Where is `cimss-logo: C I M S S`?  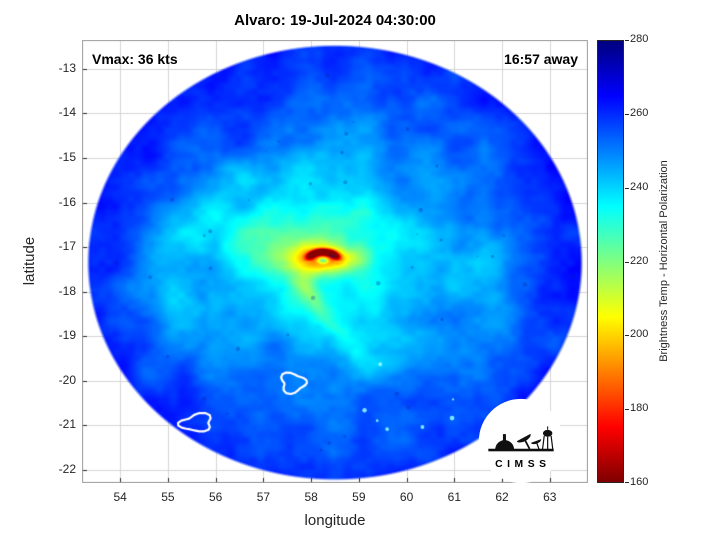 cimss-logo: C I M S S is located at coordinates (521, 440).